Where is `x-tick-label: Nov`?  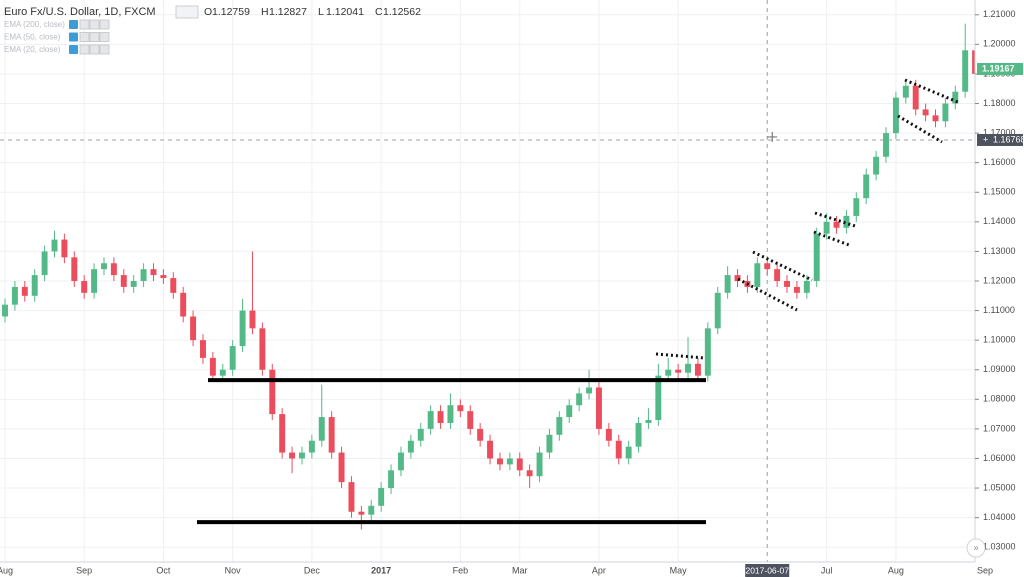
x-tick-label: Nov is located at coordinates (233, 570).